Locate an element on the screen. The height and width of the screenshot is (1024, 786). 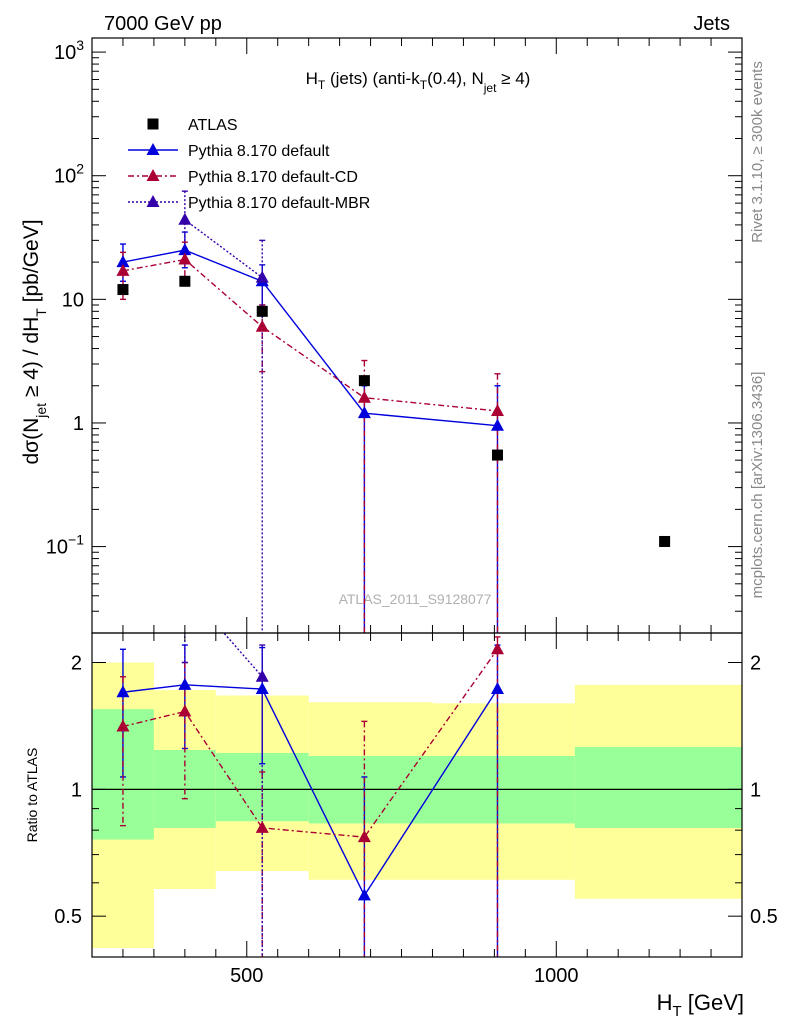
chart-title: HT (jets) (anti-kT(0.4), Njet ≥ 4) is located at coordinates (418, 82).